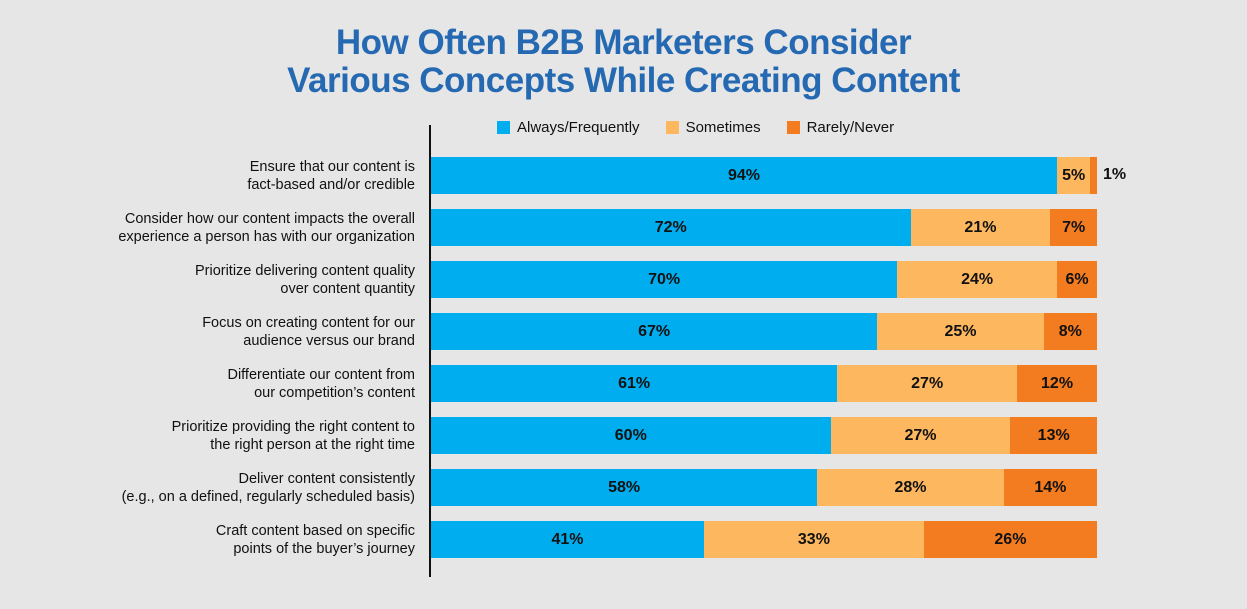 This screenshot has width=1247, height=609. I want to click on category-label-line: Prioritize delivering content quality, so click(304, 271).